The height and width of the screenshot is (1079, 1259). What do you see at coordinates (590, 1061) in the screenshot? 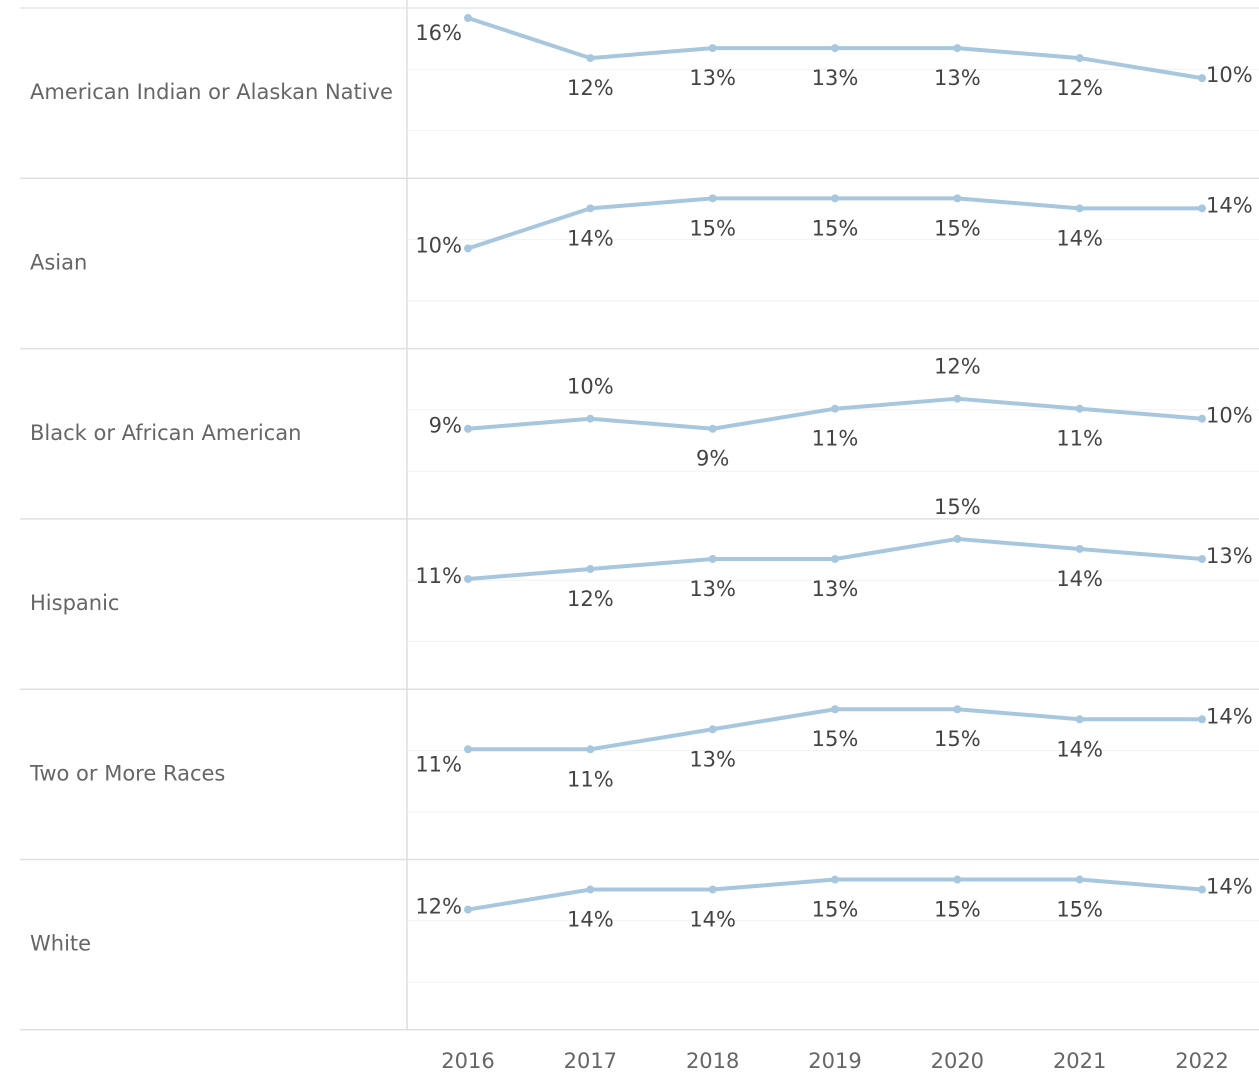
I see `x-tick-label: 2017` at bounding box center [590, 1061].